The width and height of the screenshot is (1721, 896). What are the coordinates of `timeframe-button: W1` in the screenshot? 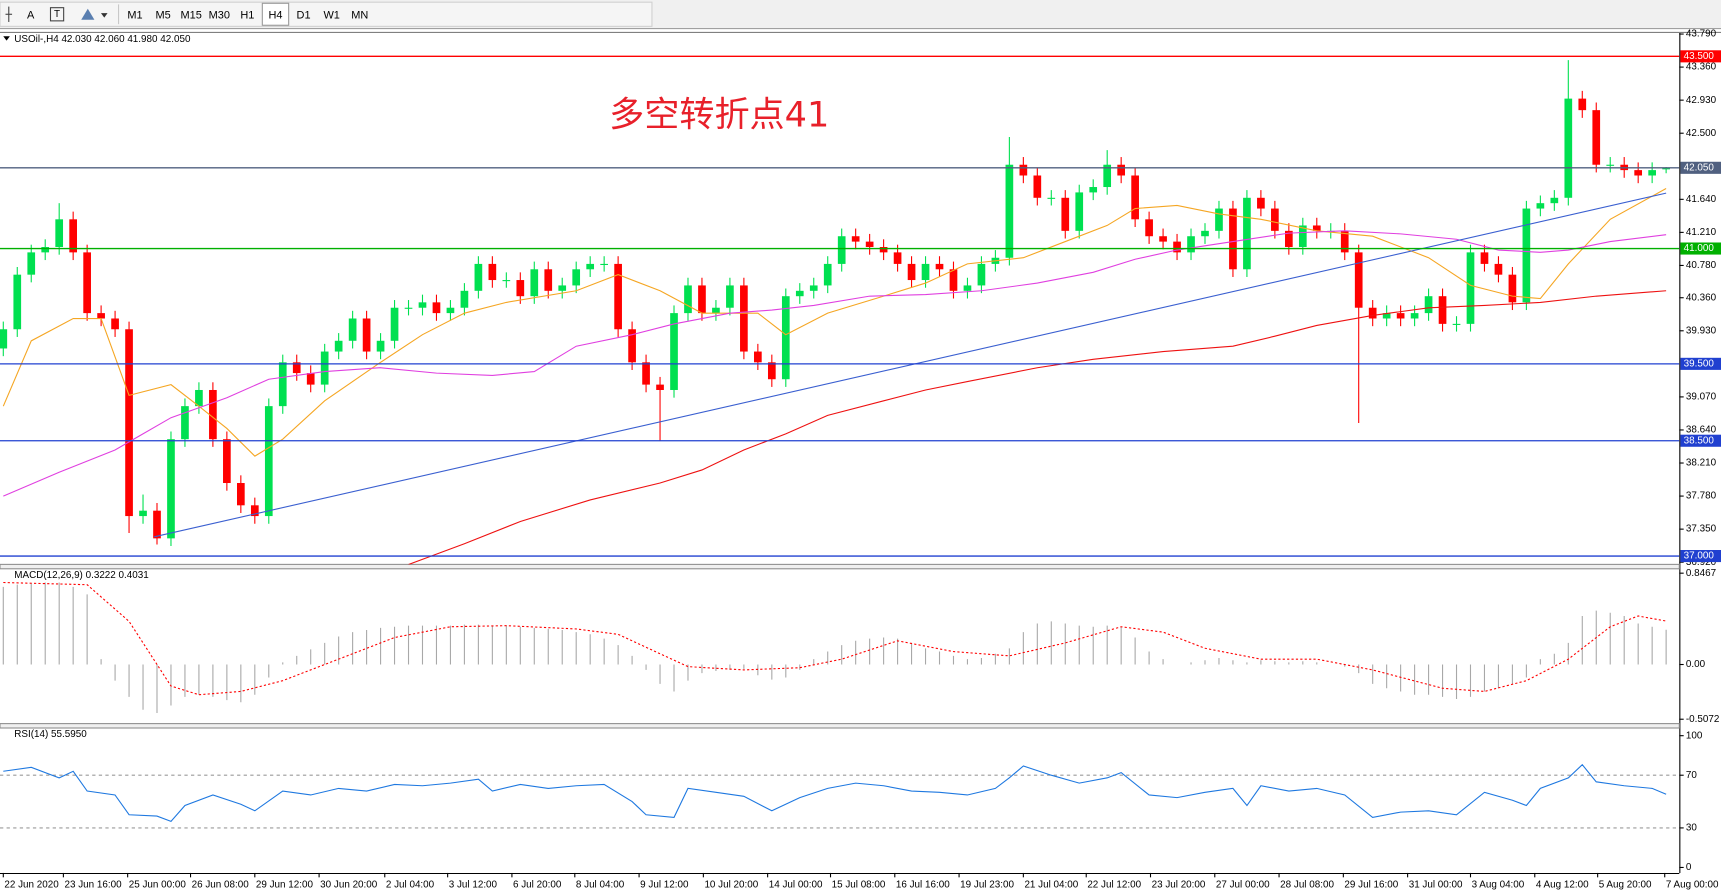 It's located at (331, 15).